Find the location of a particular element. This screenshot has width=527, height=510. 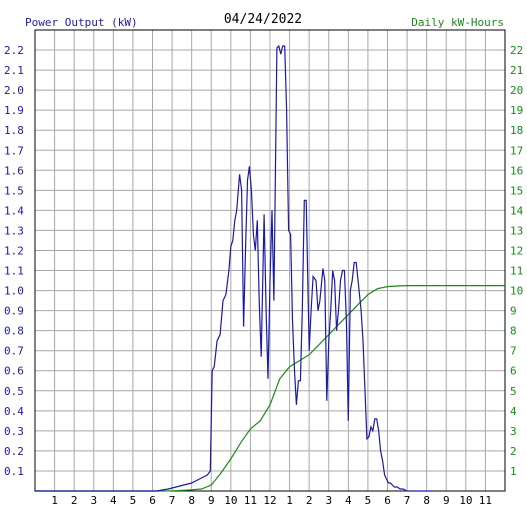

y-left-tick-label: 1.2 is located at coordinates (14, 250).